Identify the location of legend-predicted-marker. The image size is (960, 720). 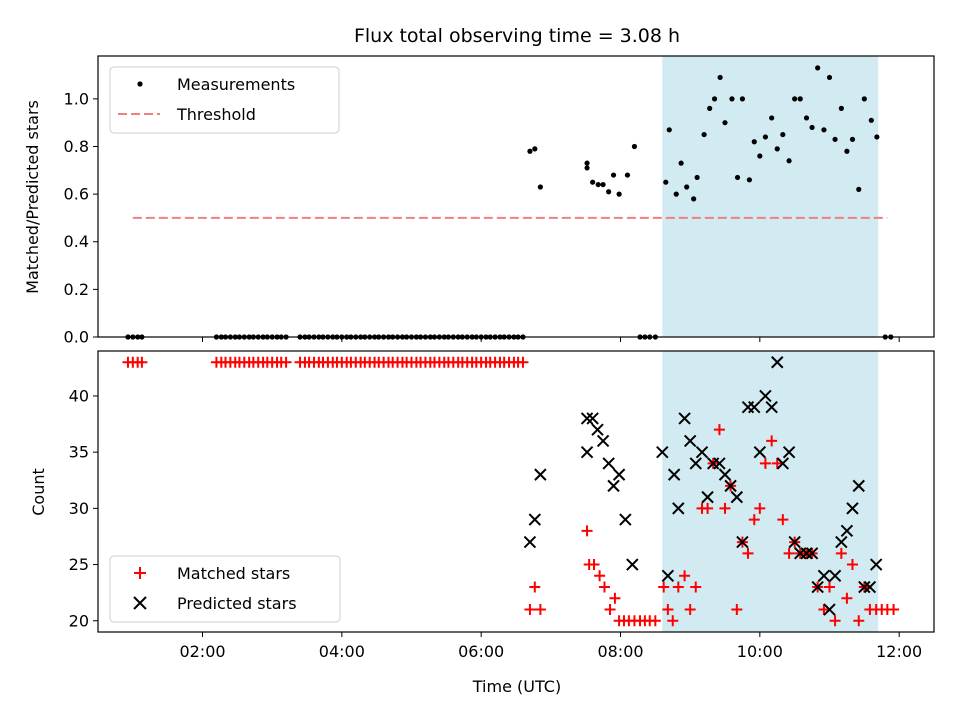
(140, 603).